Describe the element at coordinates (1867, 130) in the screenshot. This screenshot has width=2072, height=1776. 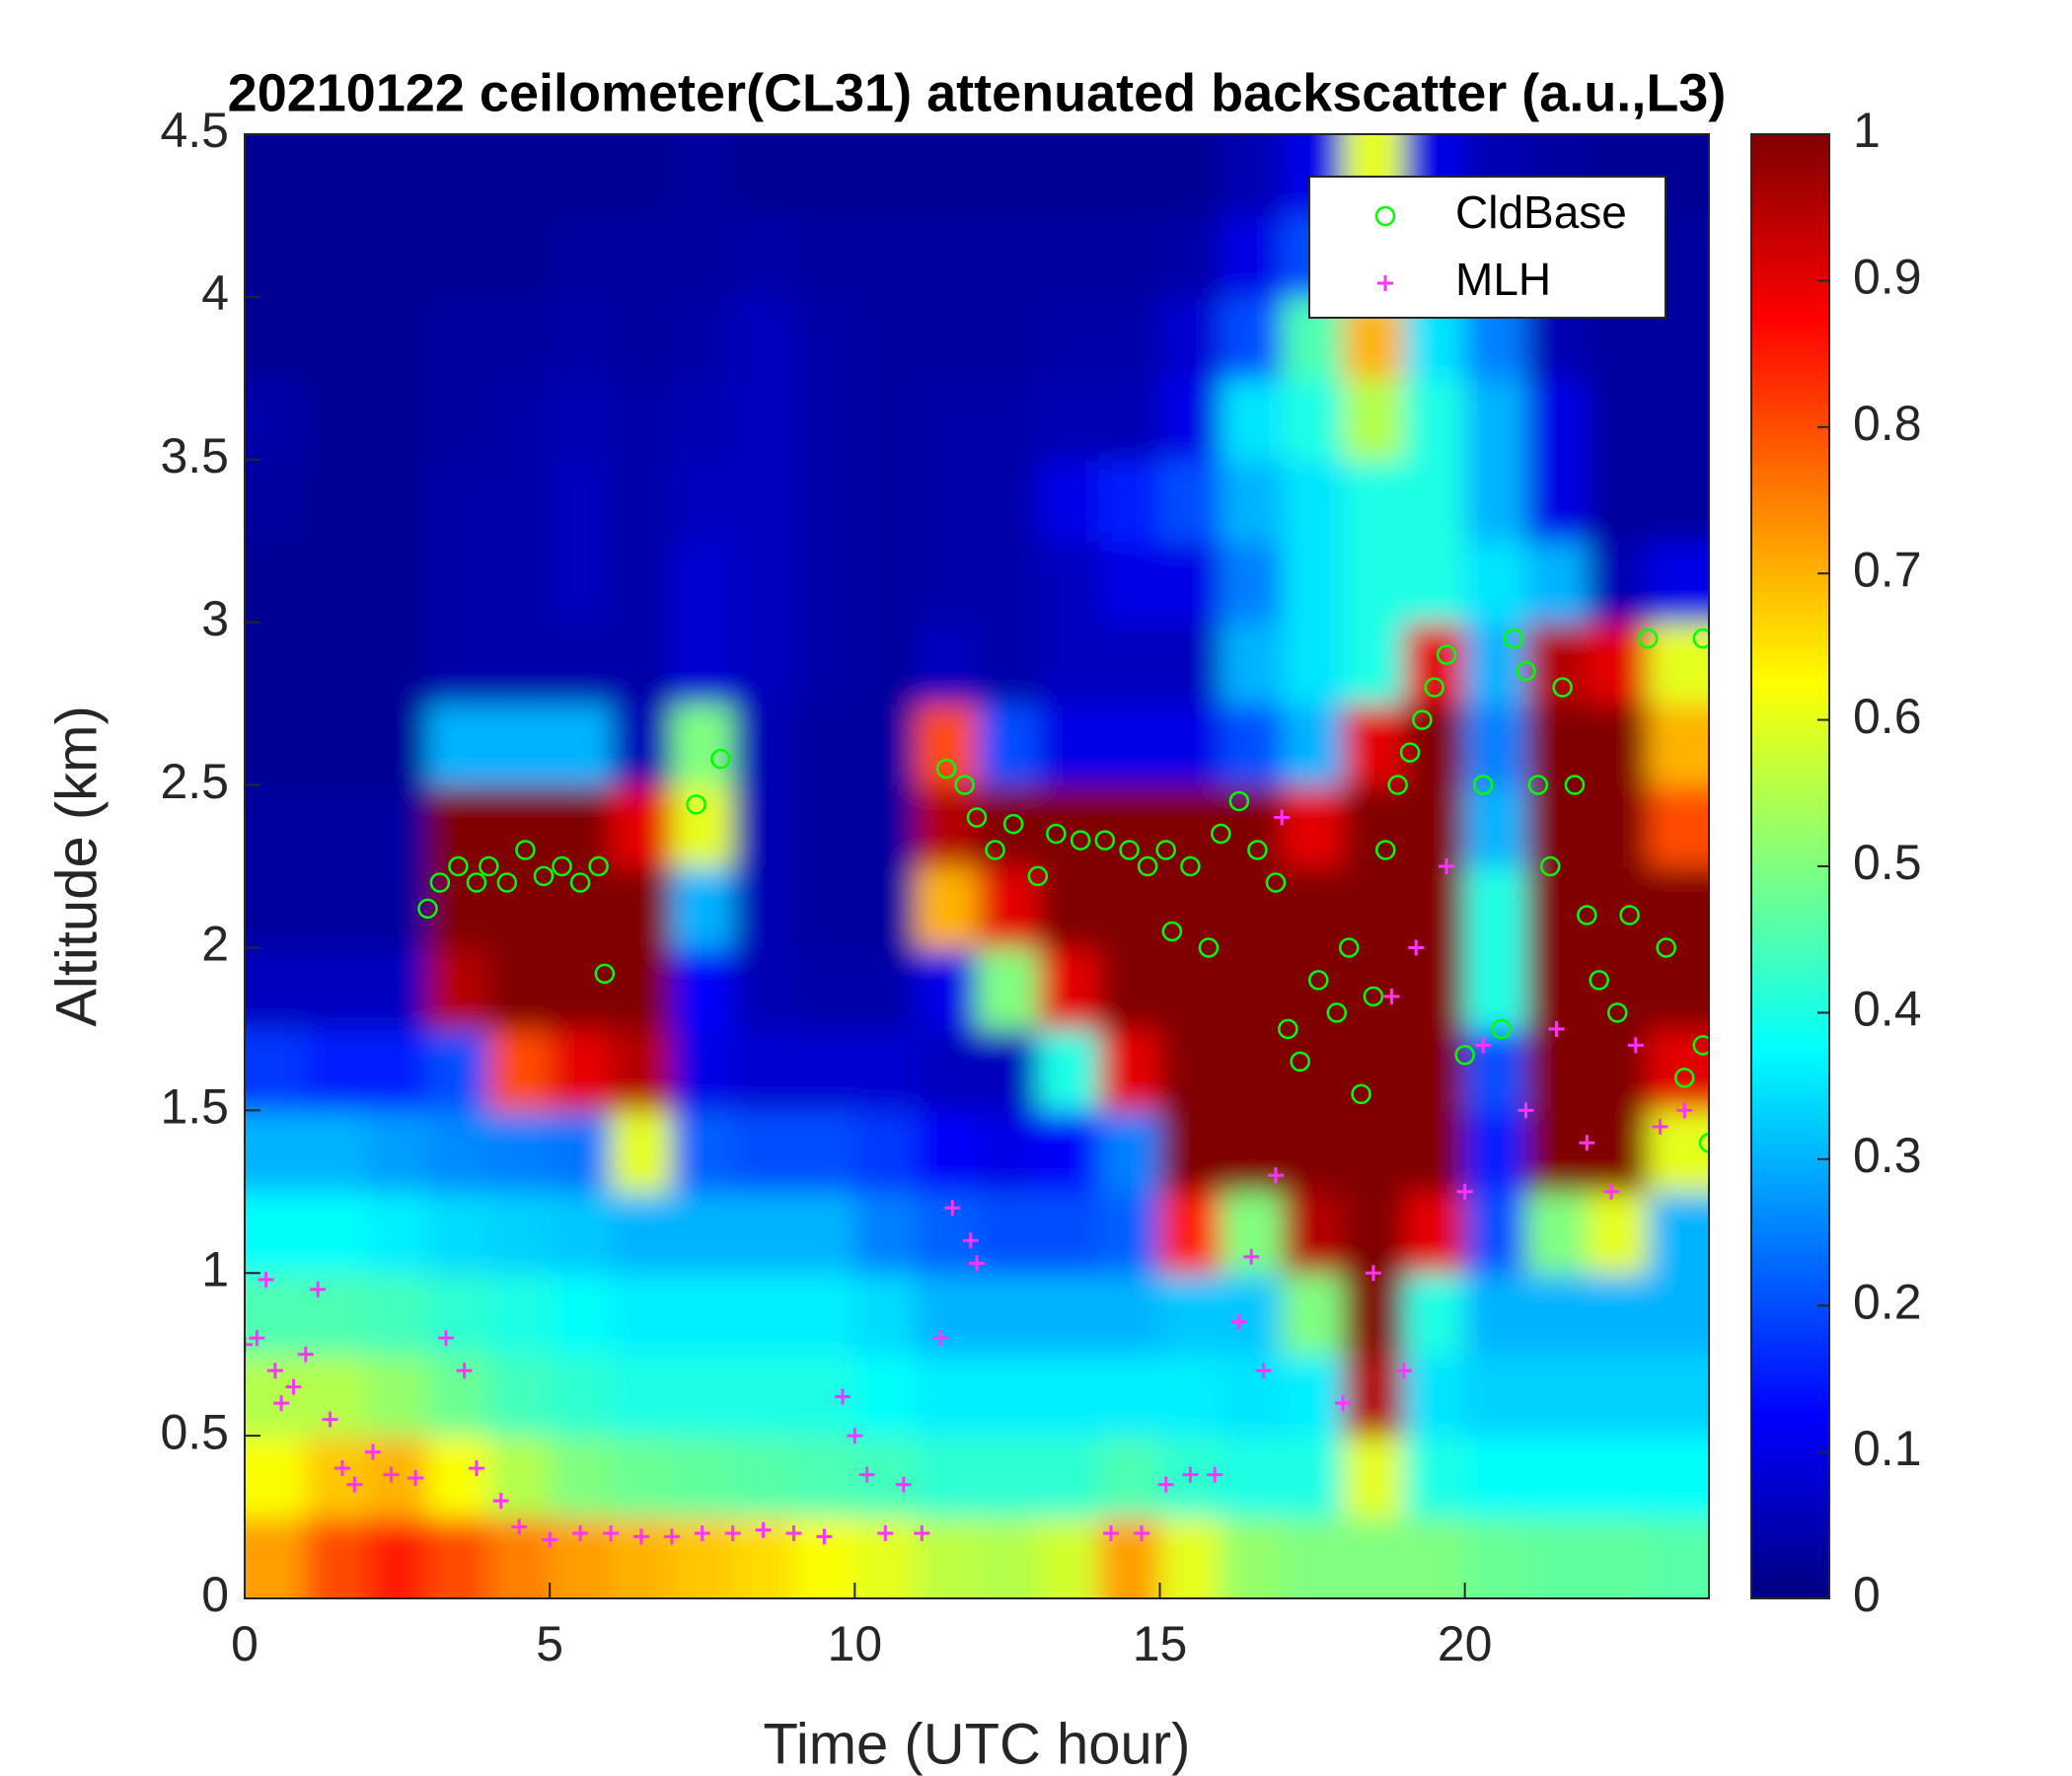
I see `colorbar-tick-label: 1` at that location.